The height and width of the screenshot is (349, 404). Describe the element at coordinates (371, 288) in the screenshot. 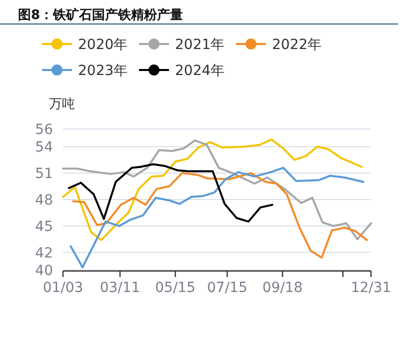

I see `x-tick-label: 12/31` at that location.